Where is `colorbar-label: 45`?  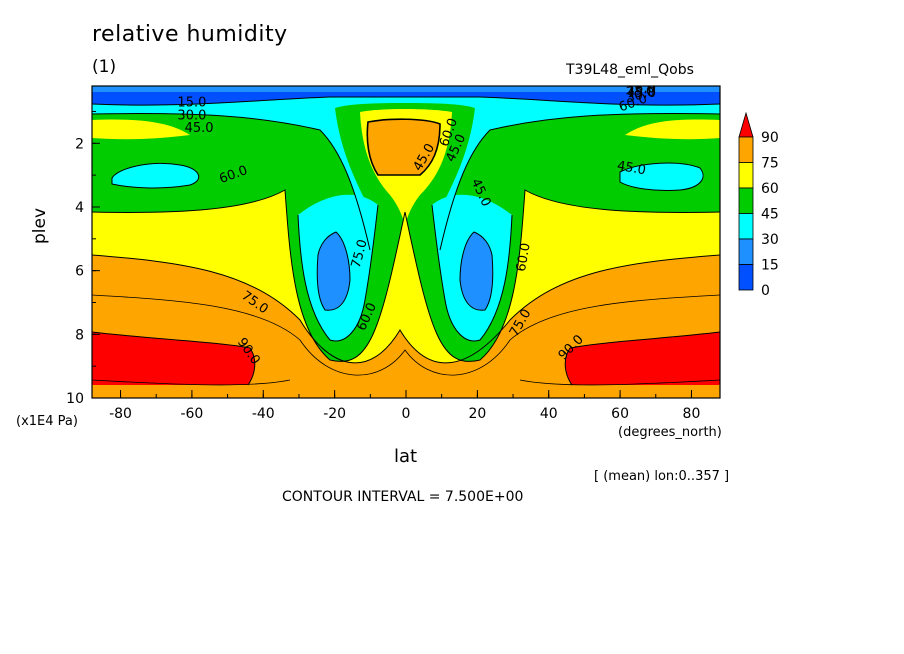
colorbar-label: 45 is located at coordinates (770, 215).